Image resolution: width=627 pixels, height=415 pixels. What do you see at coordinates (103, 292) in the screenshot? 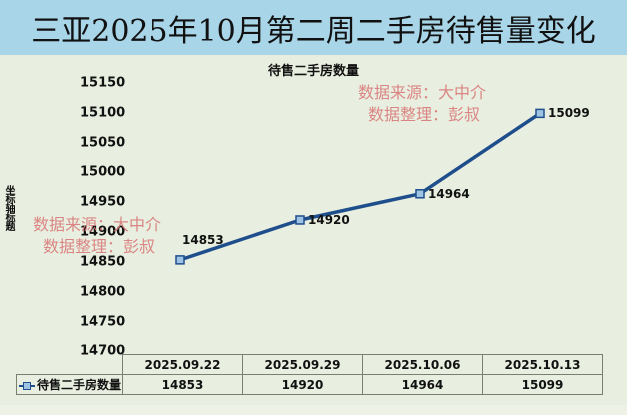
I see `y-tick: 14800` at bounding box center [103, 292].